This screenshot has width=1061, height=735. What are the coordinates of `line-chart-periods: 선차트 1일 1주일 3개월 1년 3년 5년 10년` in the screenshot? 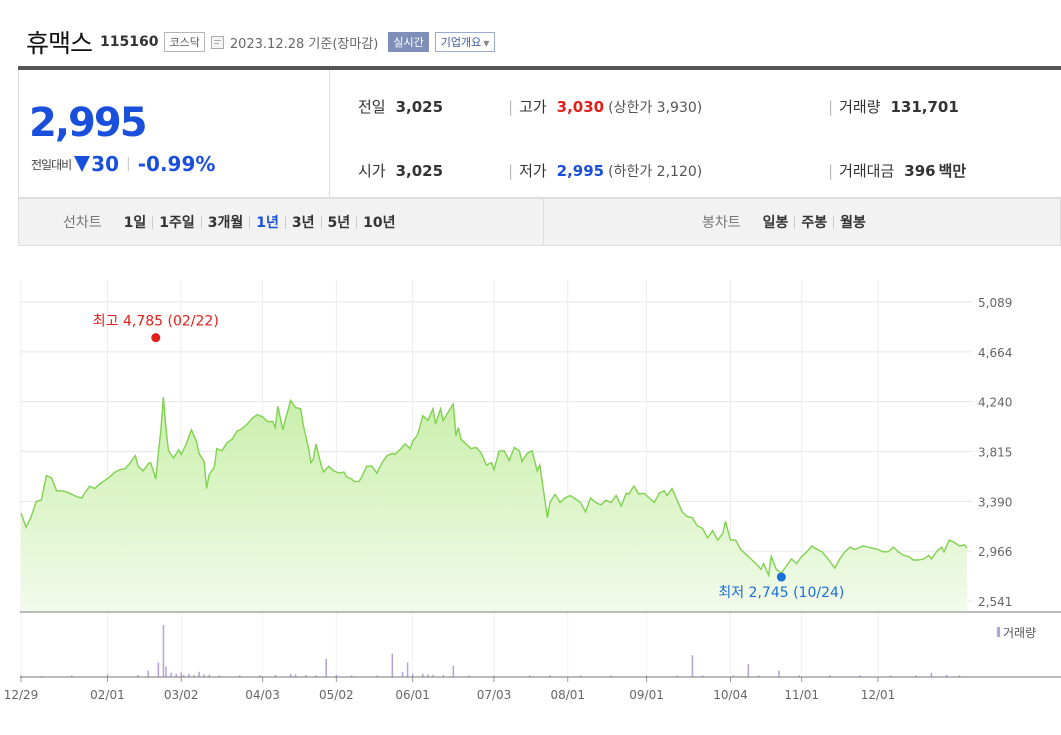 It's located at (281, 222).